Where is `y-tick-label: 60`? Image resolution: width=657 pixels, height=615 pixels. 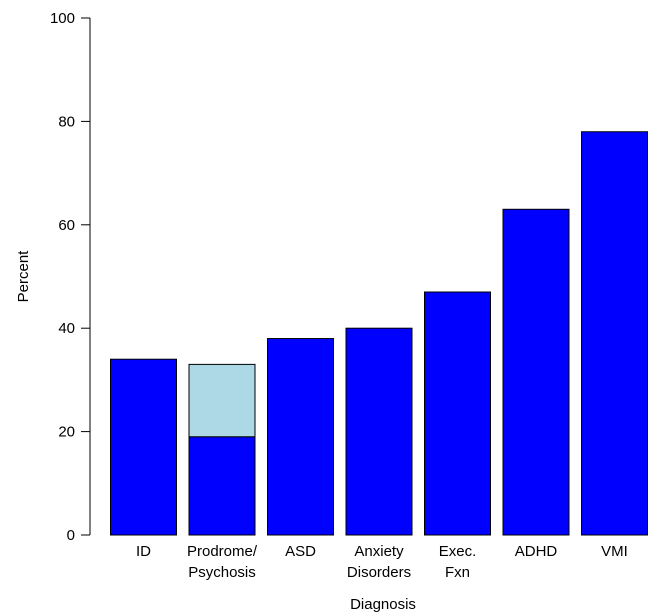 y-tick-label: 60 is located at coordinates (66, 225).